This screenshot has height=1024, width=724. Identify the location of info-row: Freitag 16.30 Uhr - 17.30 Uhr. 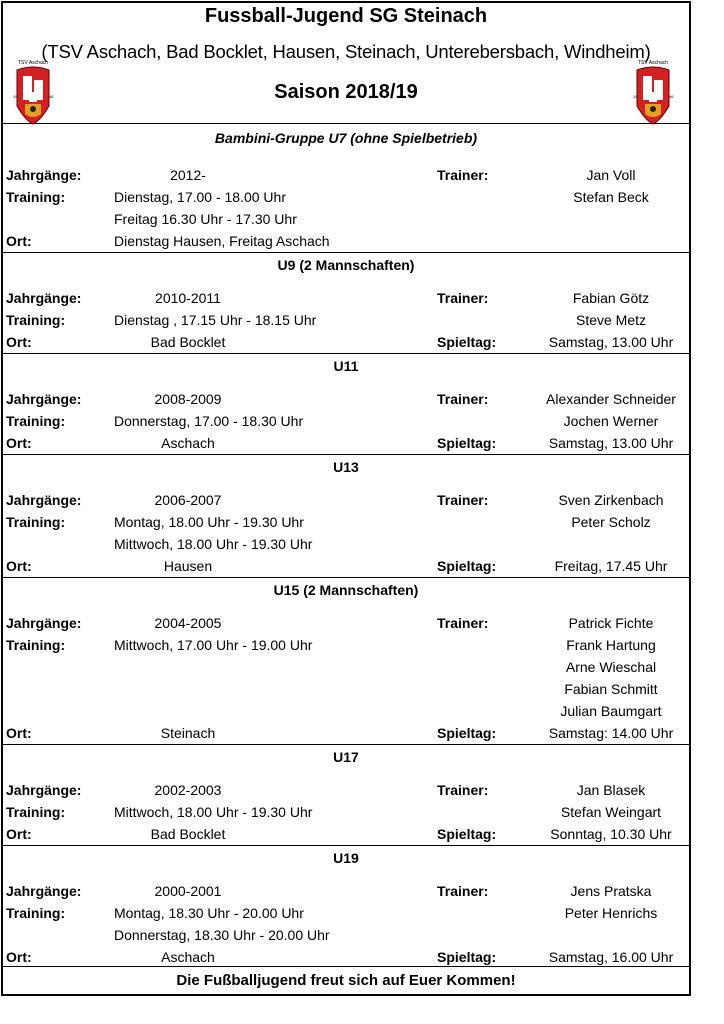
(346, 219).